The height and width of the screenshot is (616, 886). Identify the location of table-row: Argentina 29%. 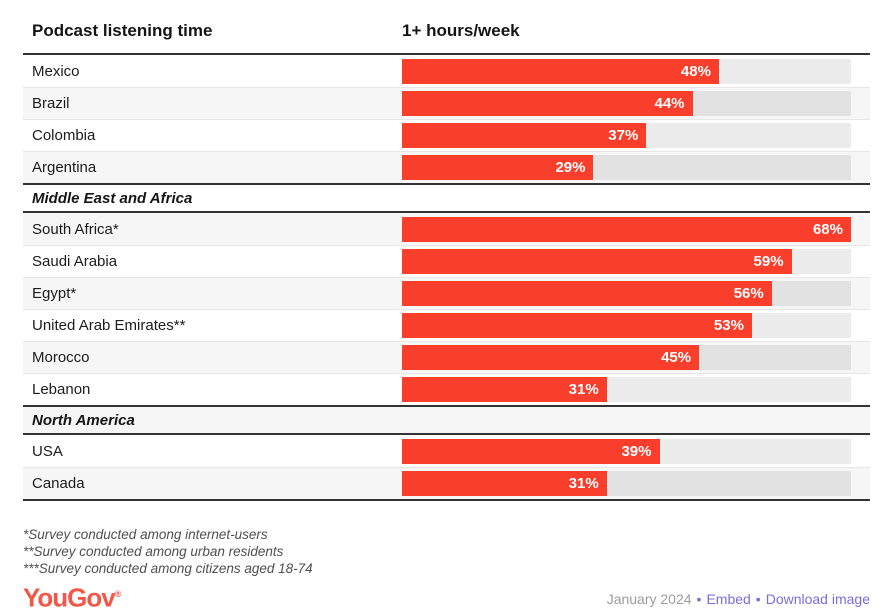
(446, 167).